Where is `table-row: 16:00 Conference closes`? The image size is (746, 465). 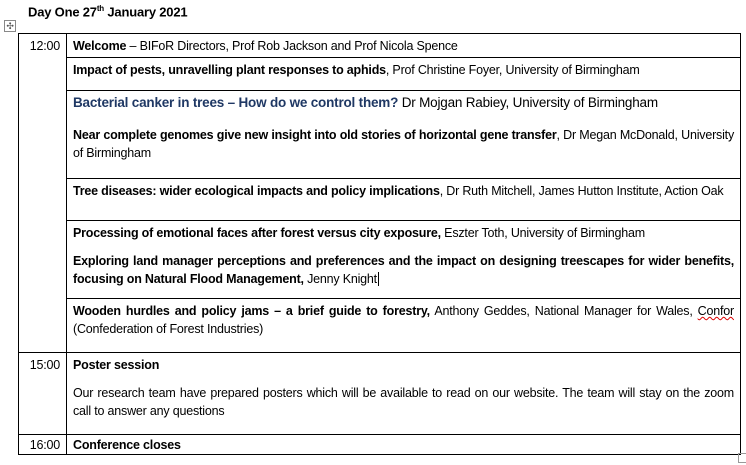 table-row: 16:00 Conference closes is located at coordinates (379, 444).